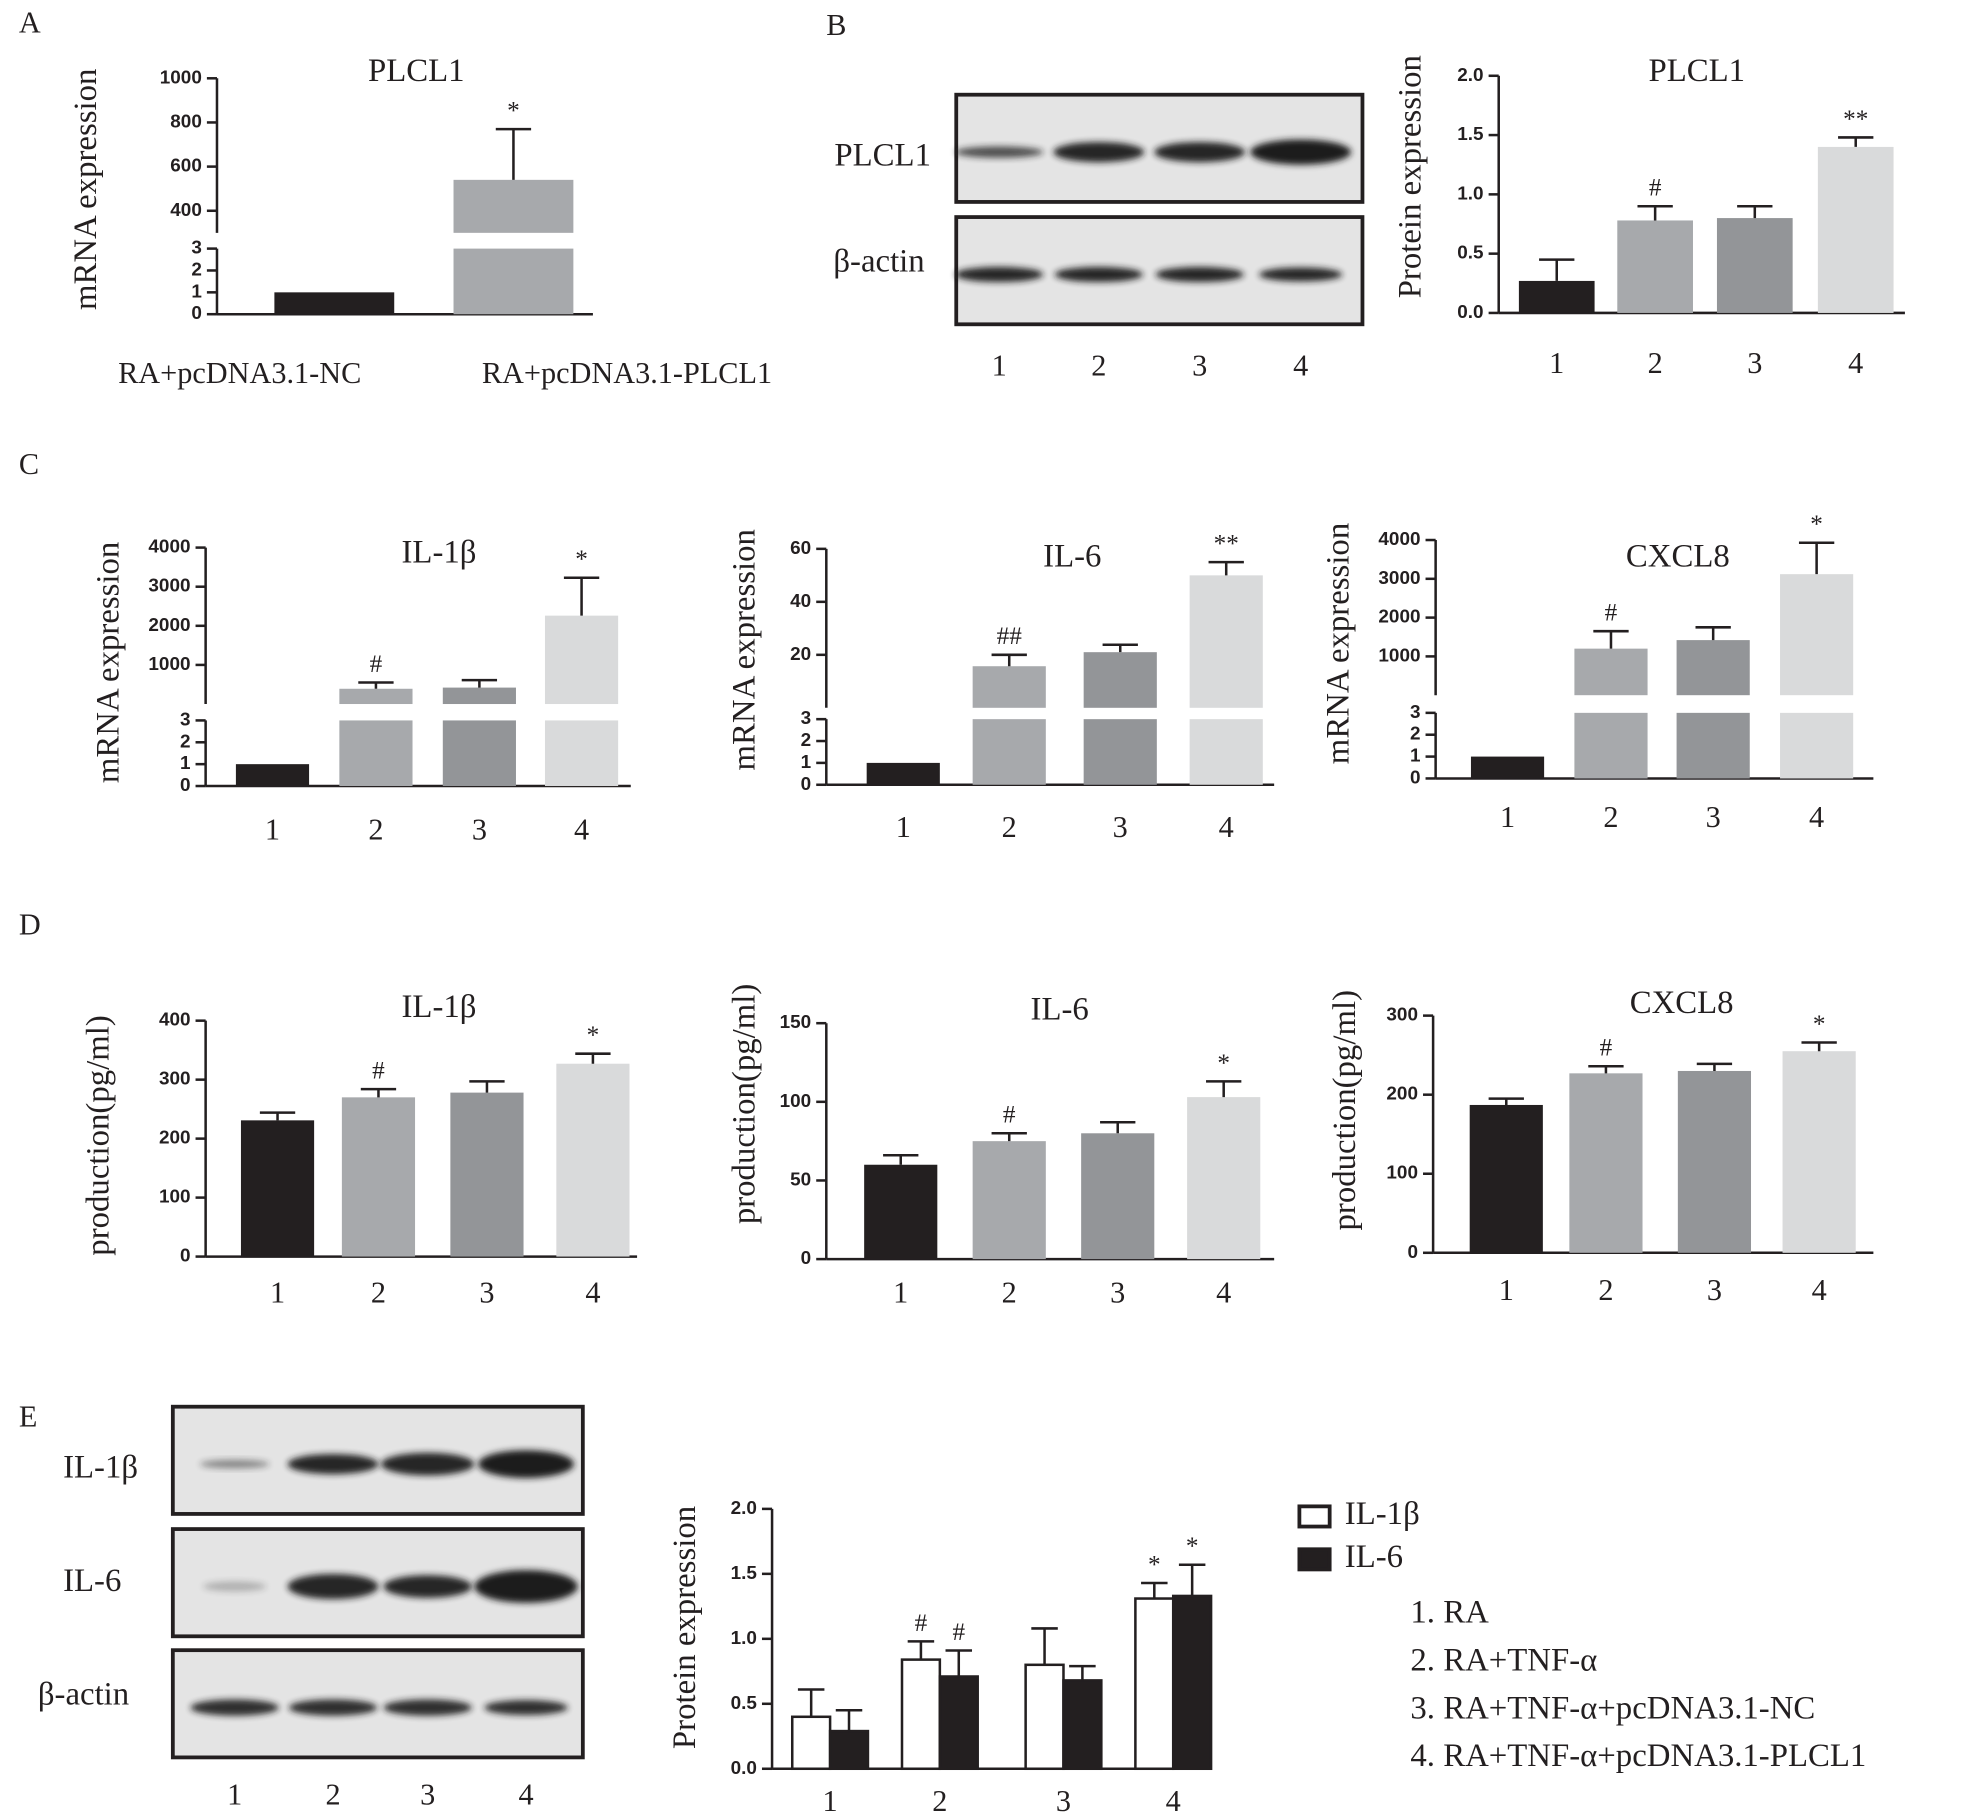 The height and width of the screenshot is (1813, 1968). What do you see at coordinates (1470, 253) in the screenshot?
I see `y-tick-label: 0.5` at bounding box center [1470, 253].